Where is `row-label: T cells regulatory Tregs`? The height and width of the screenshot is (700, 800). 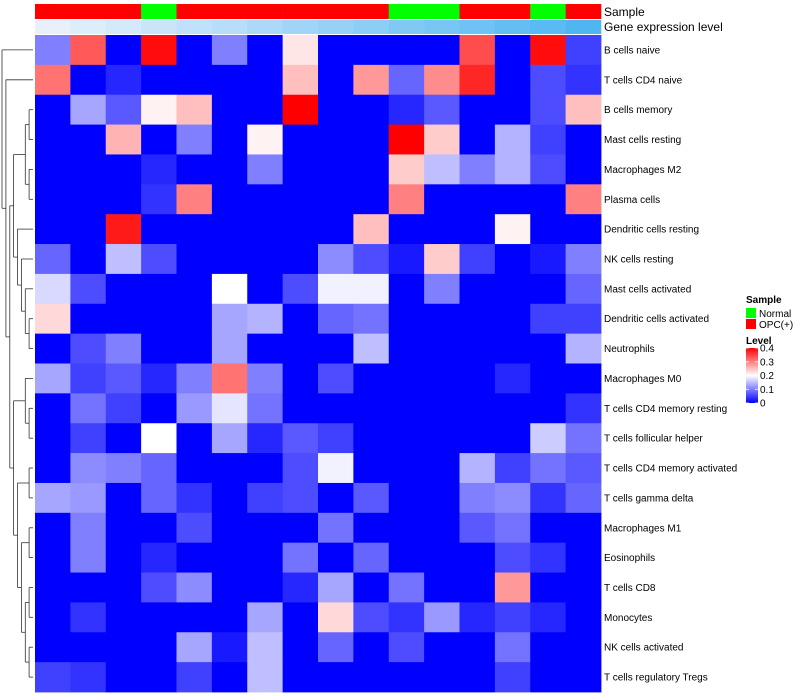
row-label: T cells regulatory Tregs is located at coordinates (656, 678).